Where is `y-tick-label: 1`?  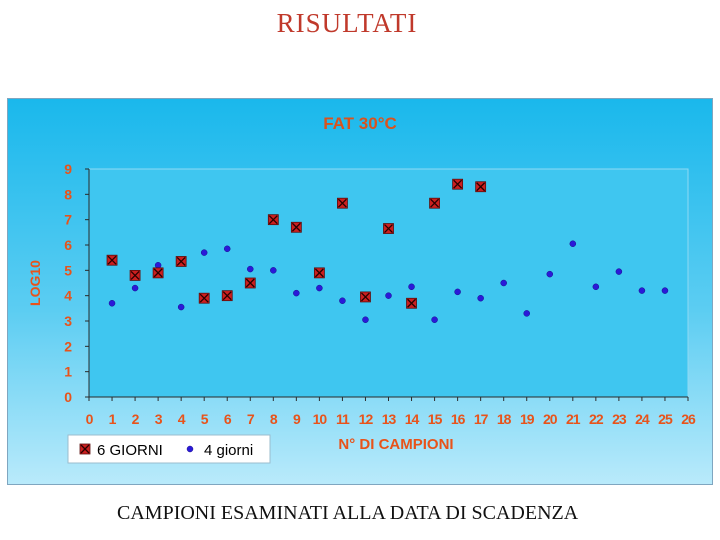 y-tick-label: 1 is located at coordinates (68, 372).